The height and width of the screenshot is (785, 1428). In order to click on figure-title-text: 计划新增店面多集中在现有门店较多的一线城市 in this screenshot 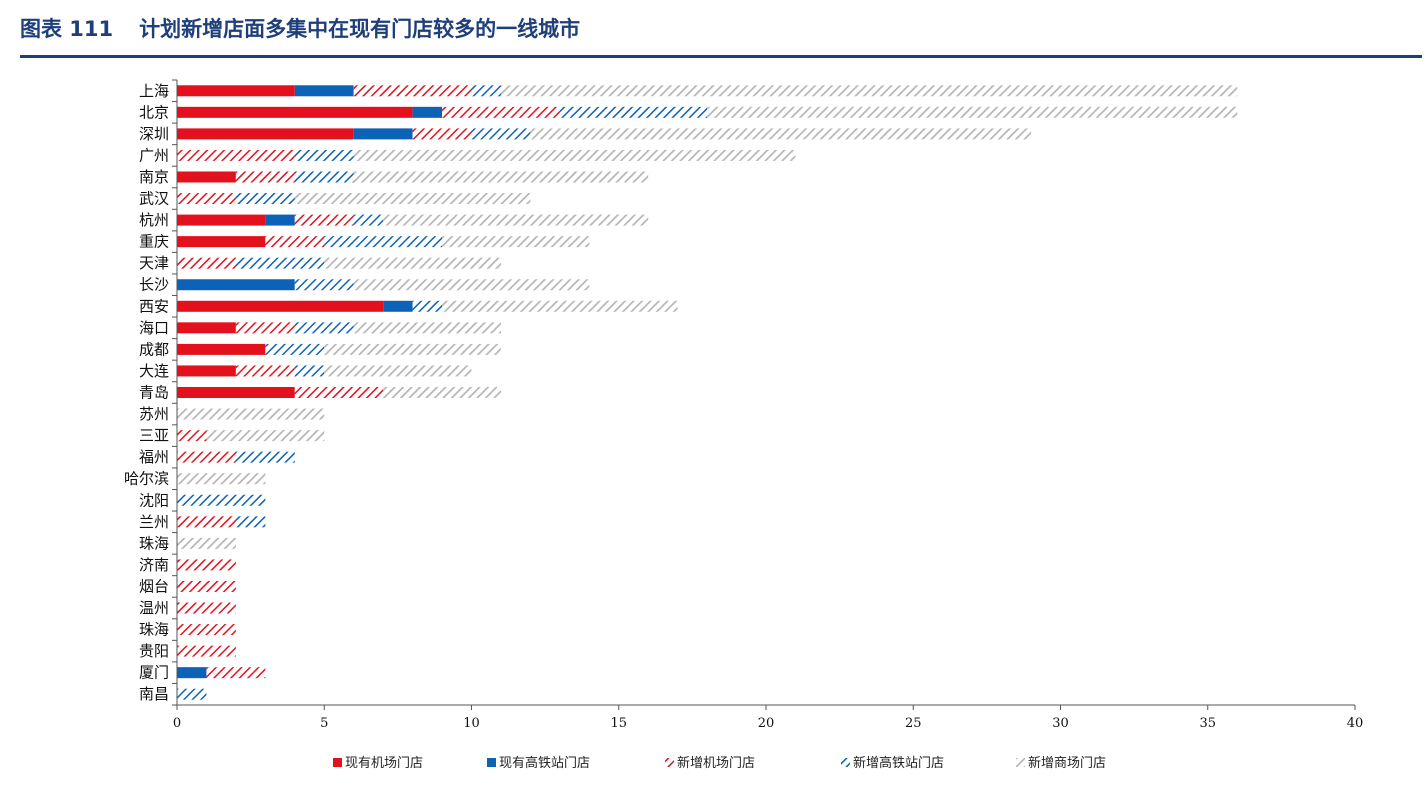, I will do `click(360, 29)`.